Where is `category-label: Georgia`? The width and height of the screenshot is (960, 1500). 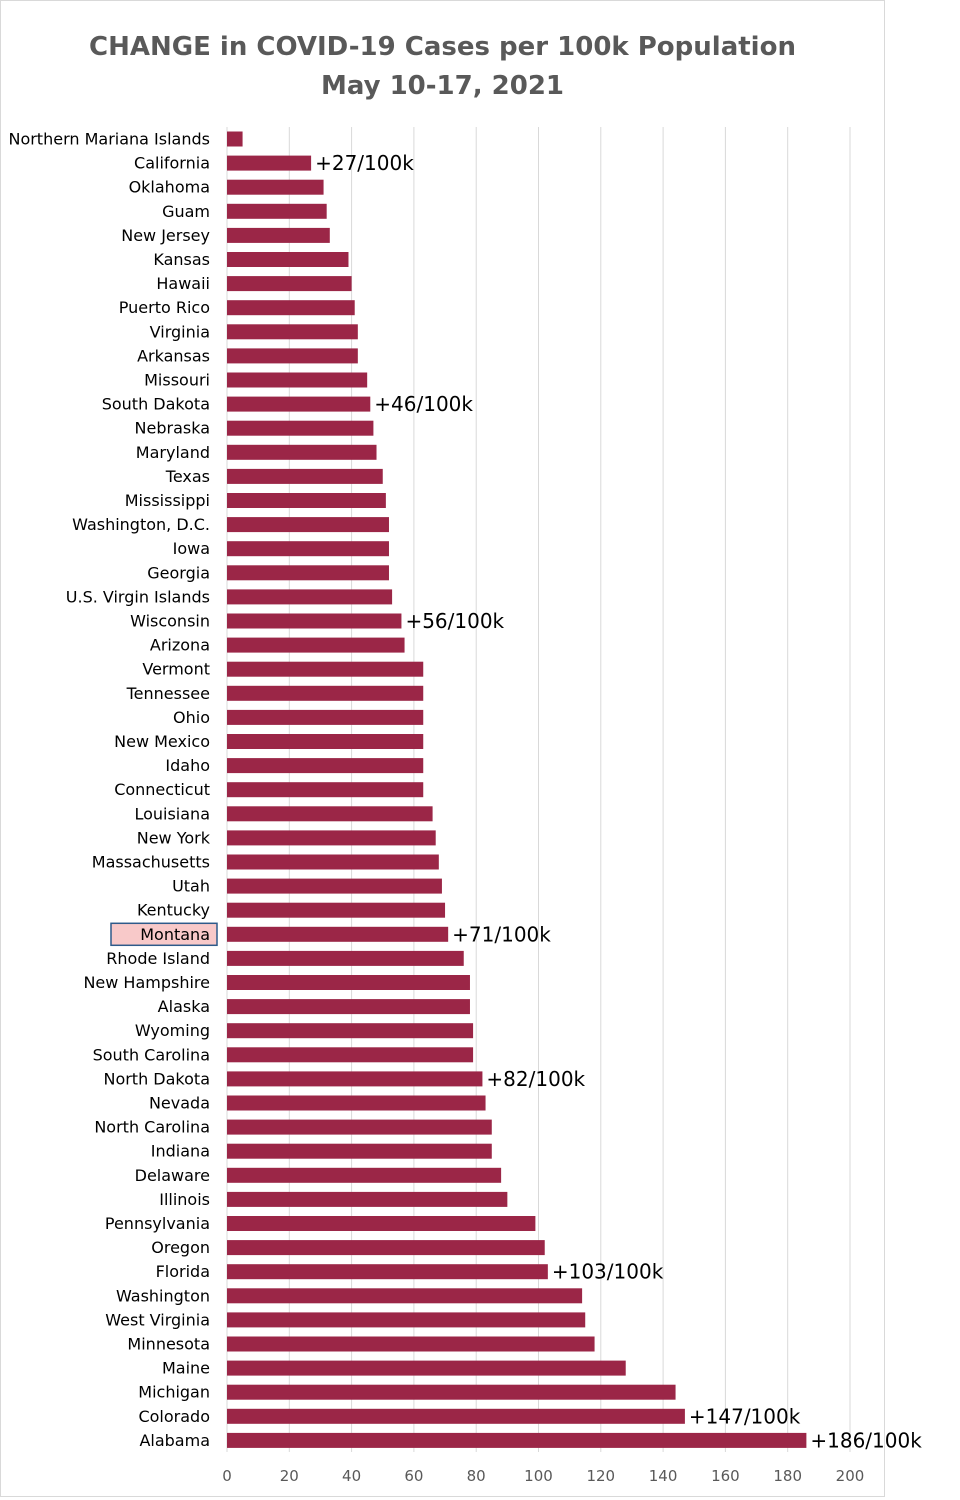 category-label: Georgia is located at coordinates (178, 572).